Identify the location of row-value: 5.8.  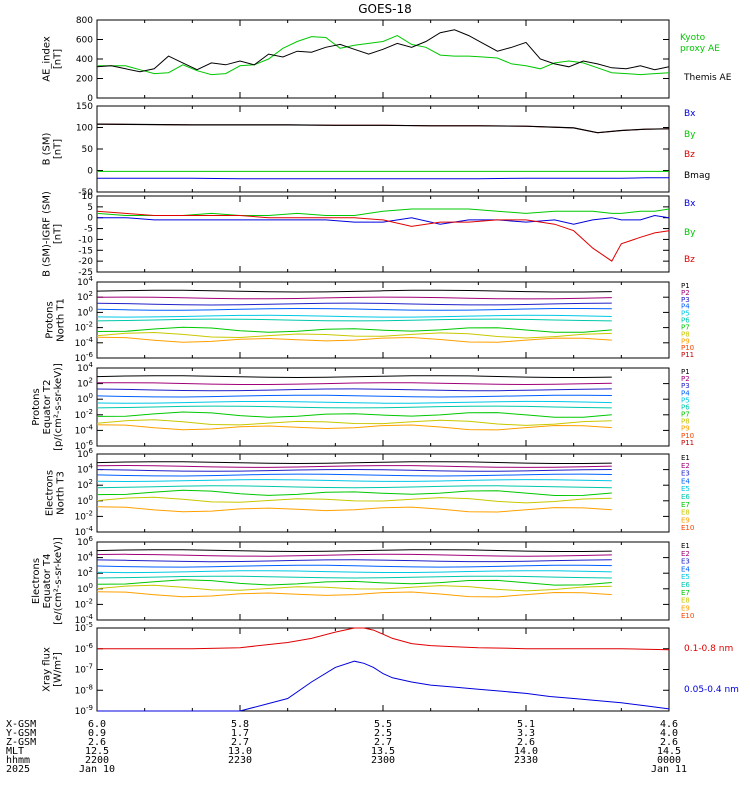
(240, 724).